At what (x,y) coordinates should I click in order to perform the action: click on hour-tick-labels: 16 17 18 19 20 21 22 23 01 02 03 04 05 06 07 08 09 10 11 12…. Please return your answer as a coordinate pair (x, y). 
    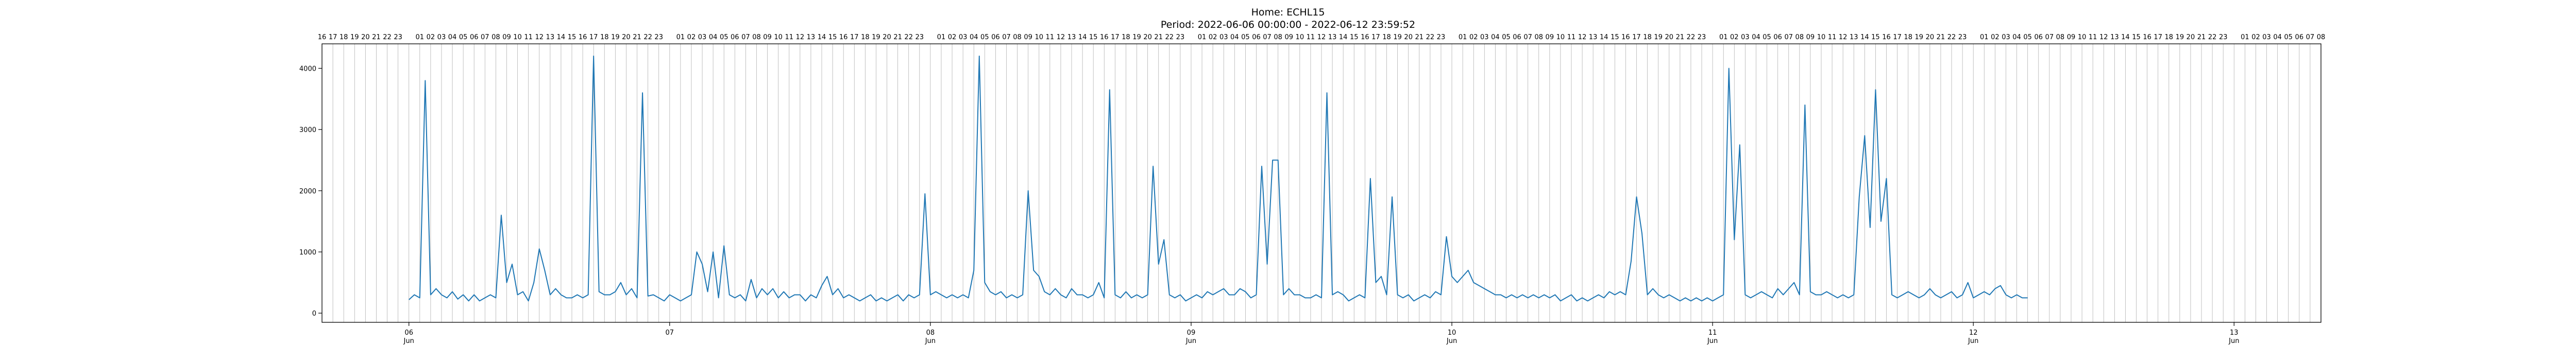
    Looking at the image, I should click on (1322, 37).